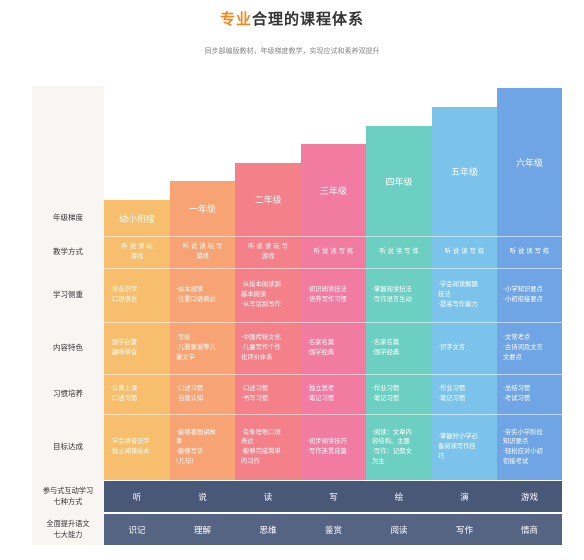  Describe the element at coordinates (529, 348) in the screenshot. I see `content-cell: ·文常考点 ·古诗词及文言 文要点` at that location.